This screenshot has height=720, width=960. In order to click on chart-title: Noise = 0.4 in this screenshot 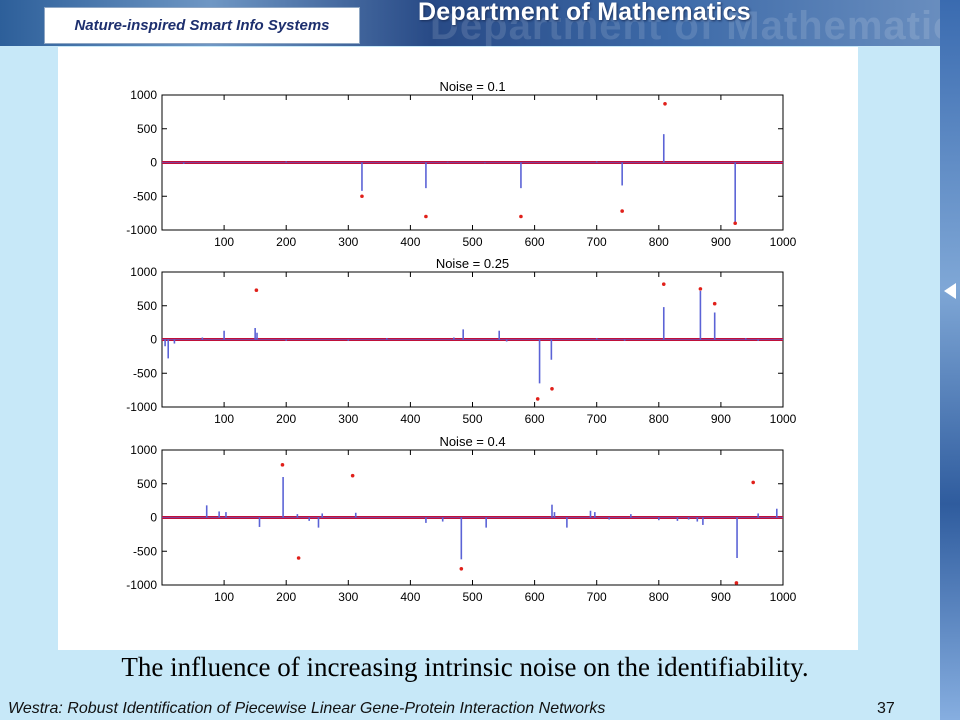, I will do `click(472, 441)`.